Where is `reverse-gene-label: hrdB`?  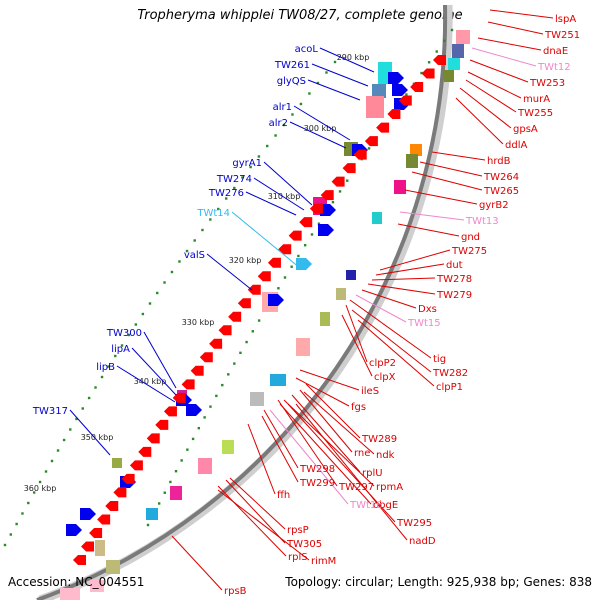 reverse-gene-label: hrdB is located at coordinates (499, 161).